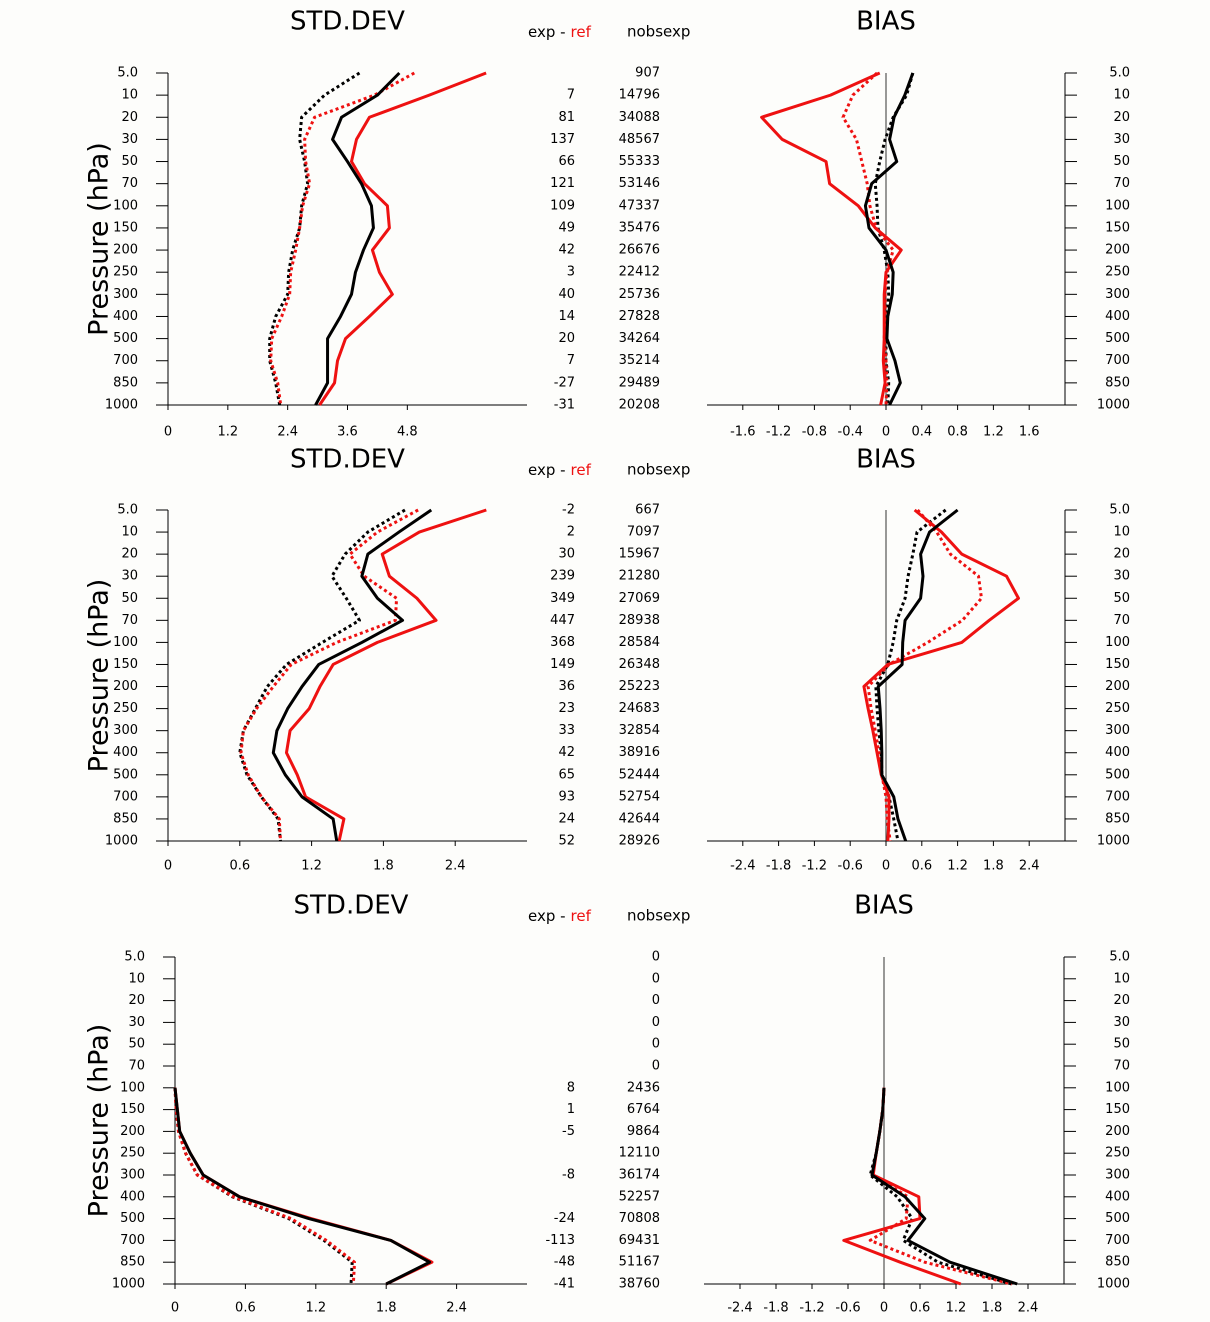 This screenshot has width=1210, height=1322. I want to click on nobs-value: 34264, so click(639, 338).